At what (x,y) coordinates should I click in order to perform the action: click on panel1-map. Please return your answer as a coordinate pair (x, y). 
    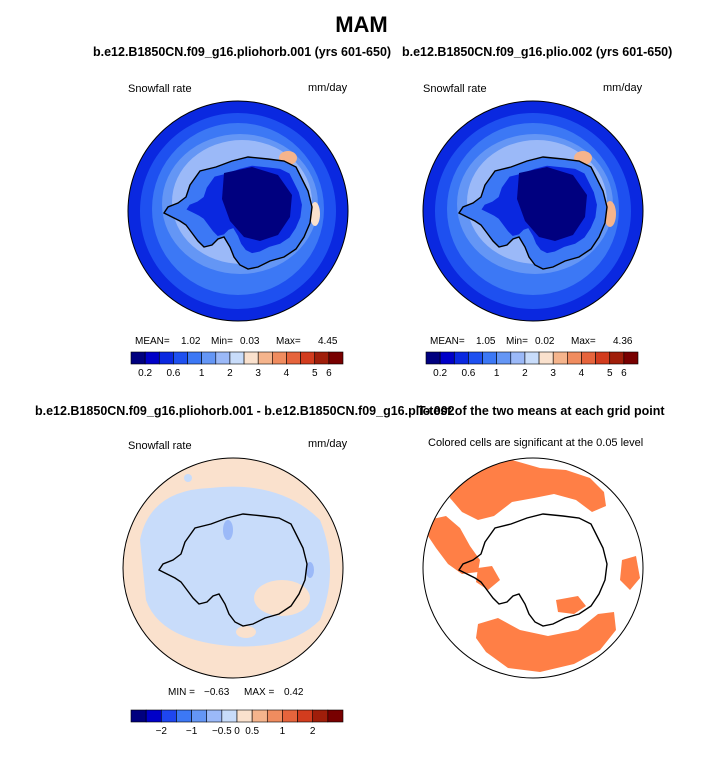
    Looking at the image, I should click on (238, 211).